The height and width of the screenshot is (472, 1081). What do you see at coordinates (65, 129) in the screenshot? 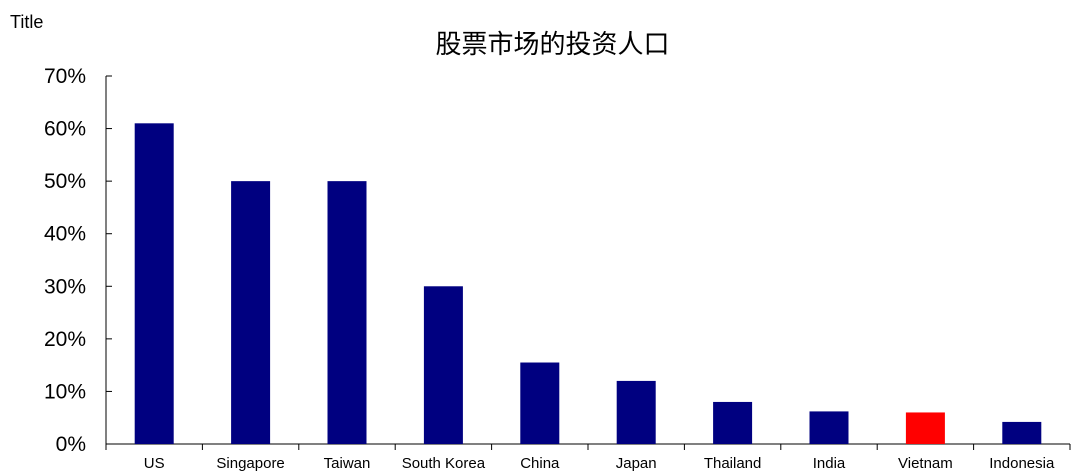
I see `y-tick-label: 60%` at bounding box center [65, 129].